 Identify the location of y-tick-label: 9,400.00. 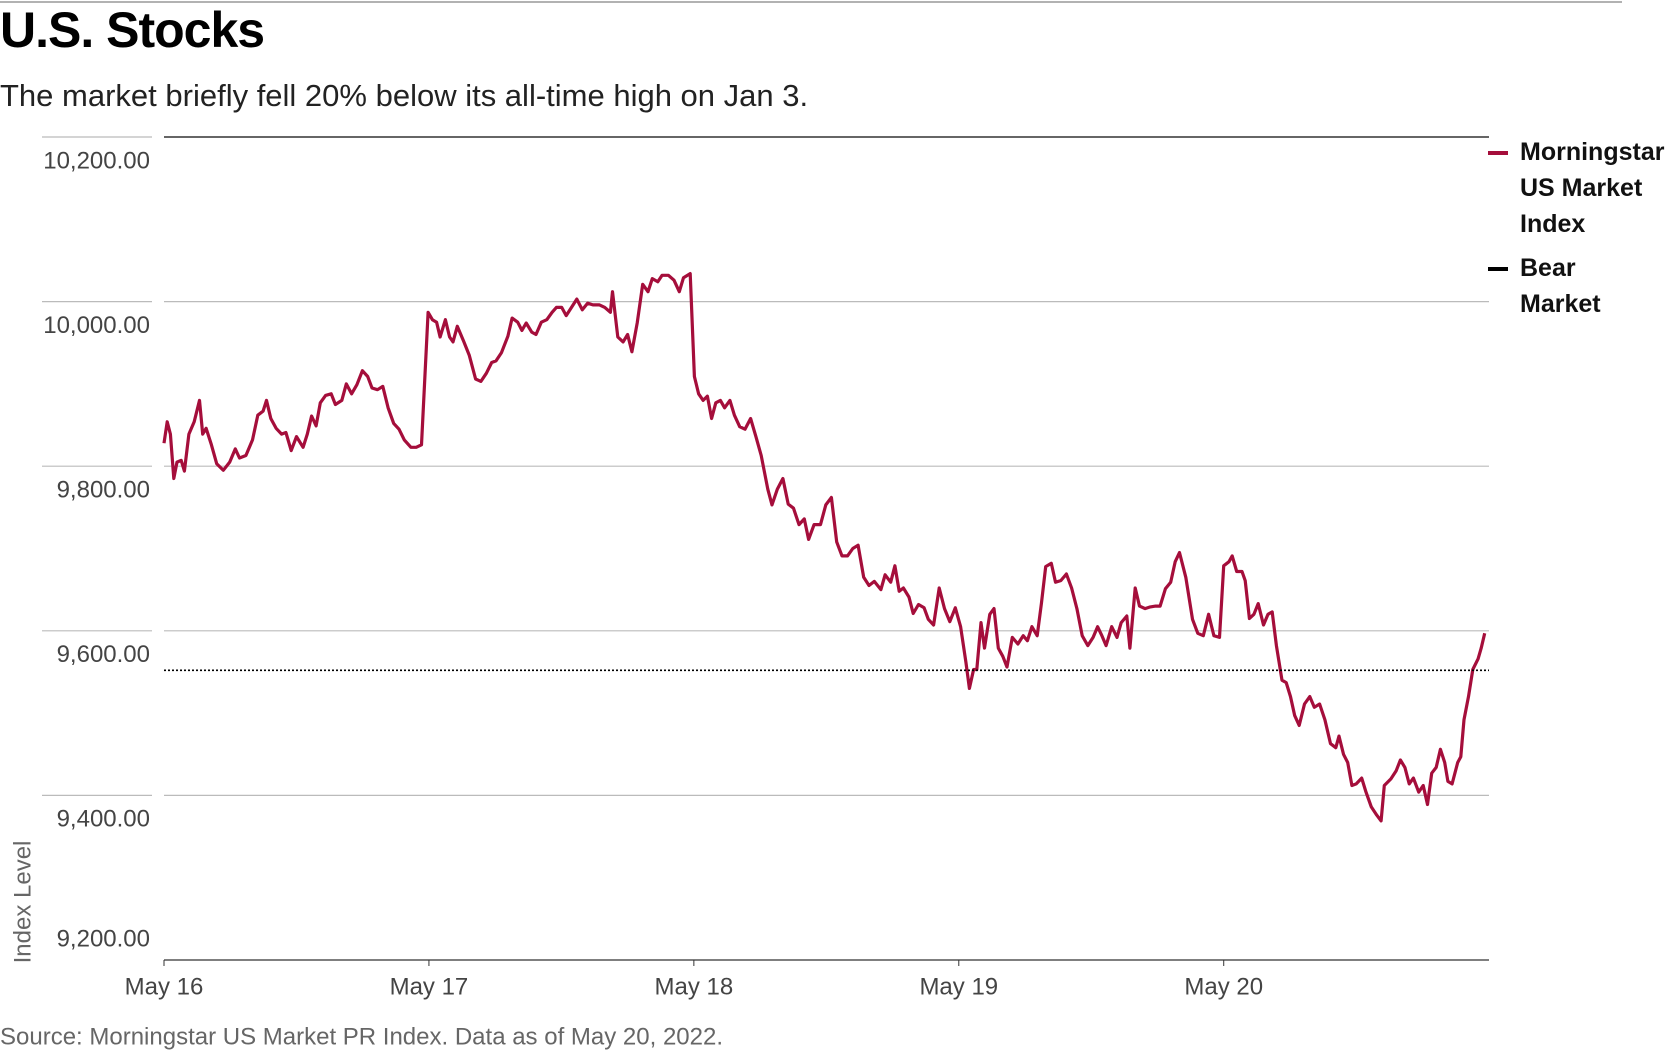
(103, 819).